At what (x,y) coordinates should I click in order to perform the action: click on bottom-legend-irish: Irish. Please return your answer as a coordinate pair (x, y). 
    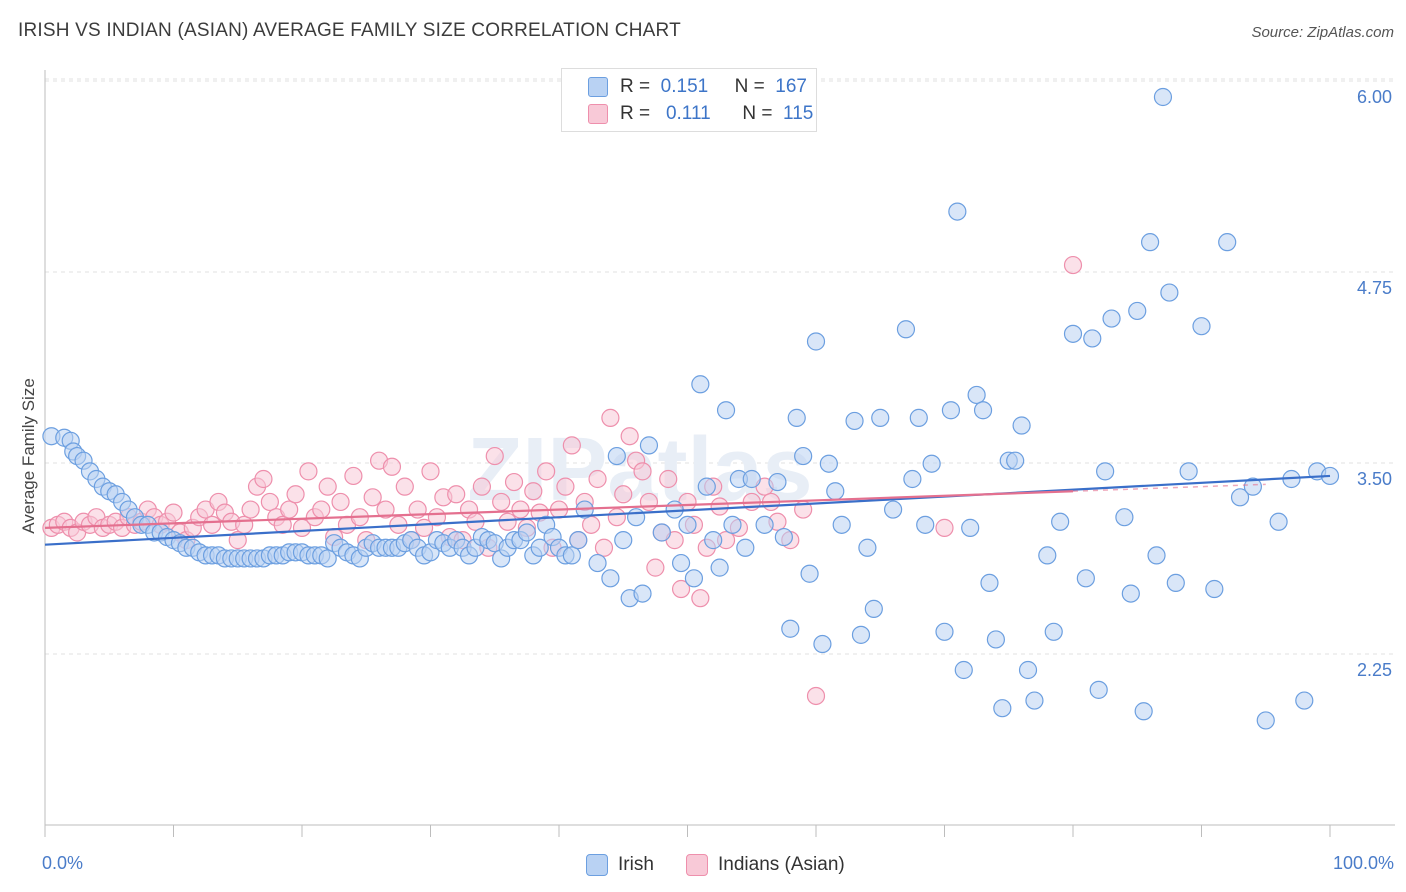
    Looking at the image, I should click on (620, 865).